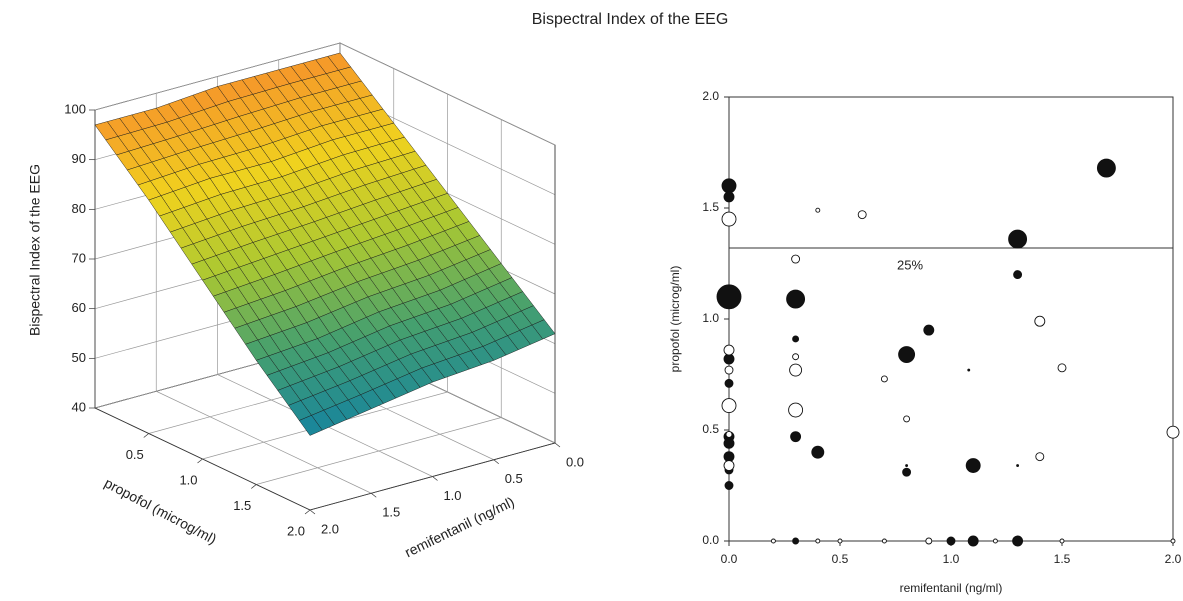 Image resolution: width=1183 pixels, height=601 pixels. Describe the element at coordinates (79, 406) in the screenshot. I see `z-tick-label: 40` at that location.